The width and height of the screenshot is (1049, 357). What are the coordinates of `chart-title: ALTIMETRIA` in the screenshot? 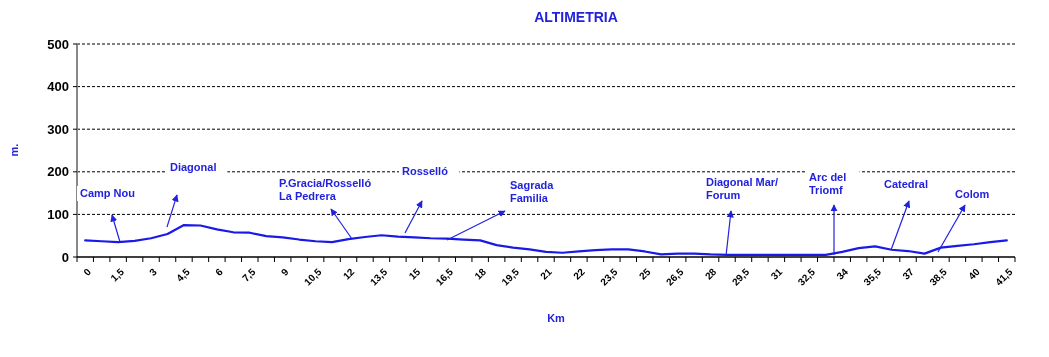 It's located at (576, 17).